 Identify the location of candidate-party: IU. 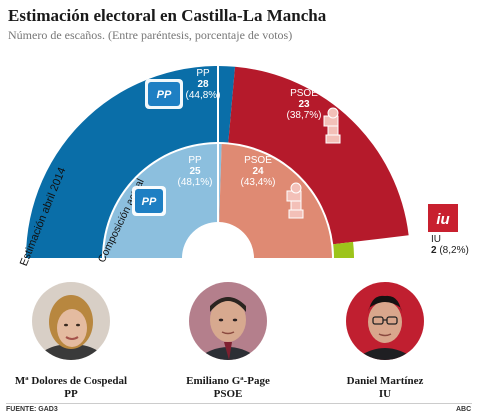
(385, 394).